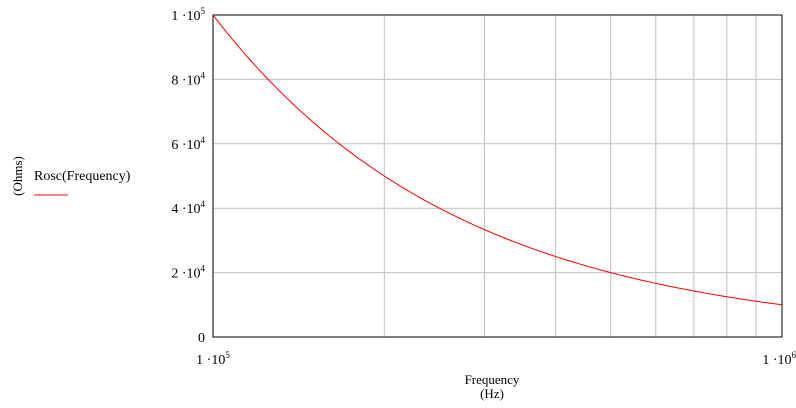  What do you see at coordinates (492, 393) in the screenshot?
I see `x-axis-unit: (Hz)` at bounding box center [492, 393].